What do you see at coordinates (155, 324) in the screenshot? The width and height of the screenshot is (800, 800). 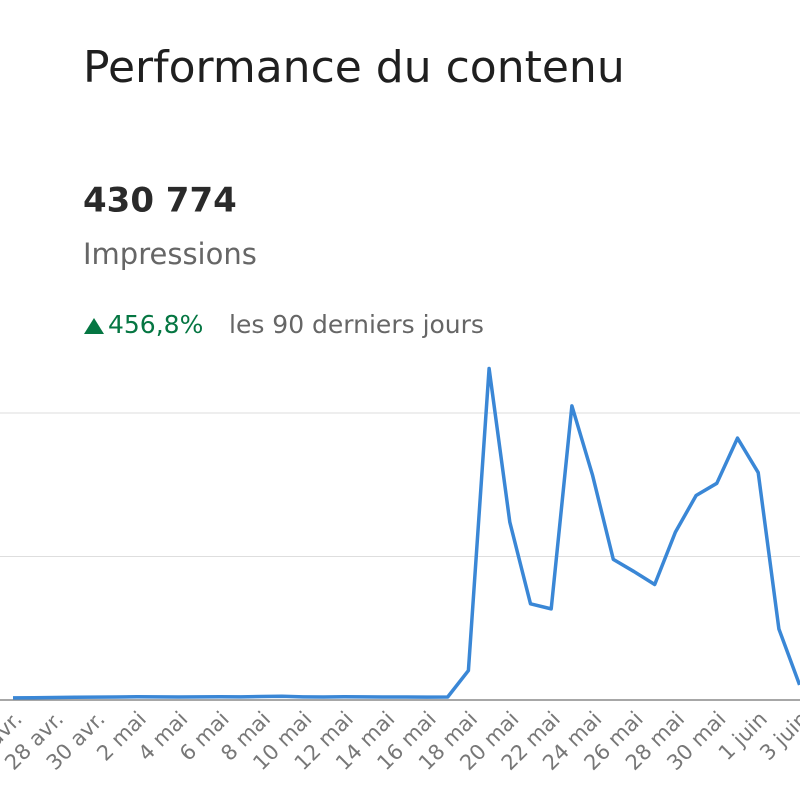 I see `change-value: 456,8%` at bounding box center [155, 324].